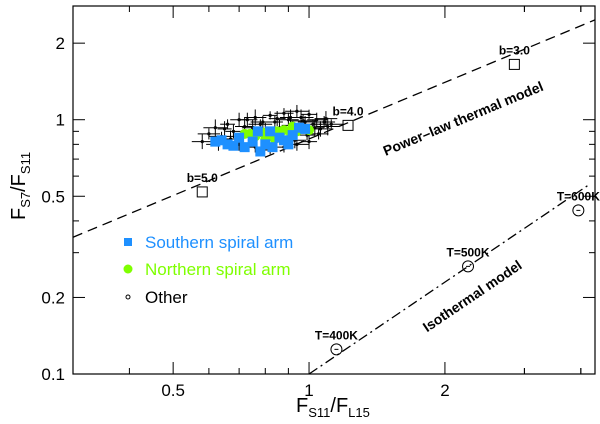  I want to click on model-marker-label: T=600K, so click(578, 196).